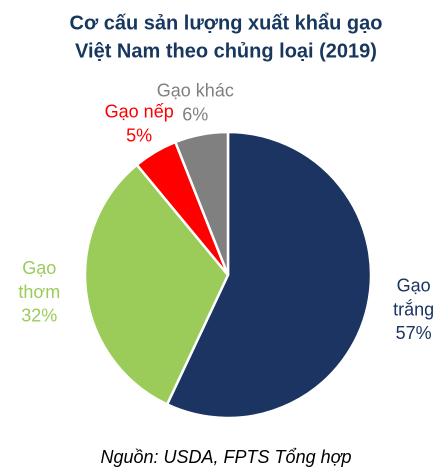  I want to click on slice-value: 5%, so click(139, 136).